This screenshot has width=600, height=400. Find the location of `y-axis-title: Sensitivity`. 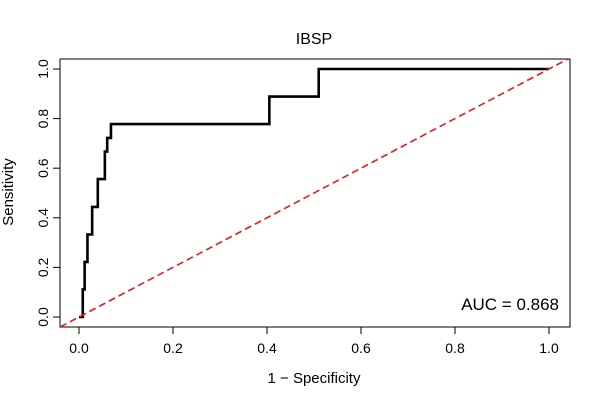

y-axis-title: Sensitivity is located at coordinates (8, 192).